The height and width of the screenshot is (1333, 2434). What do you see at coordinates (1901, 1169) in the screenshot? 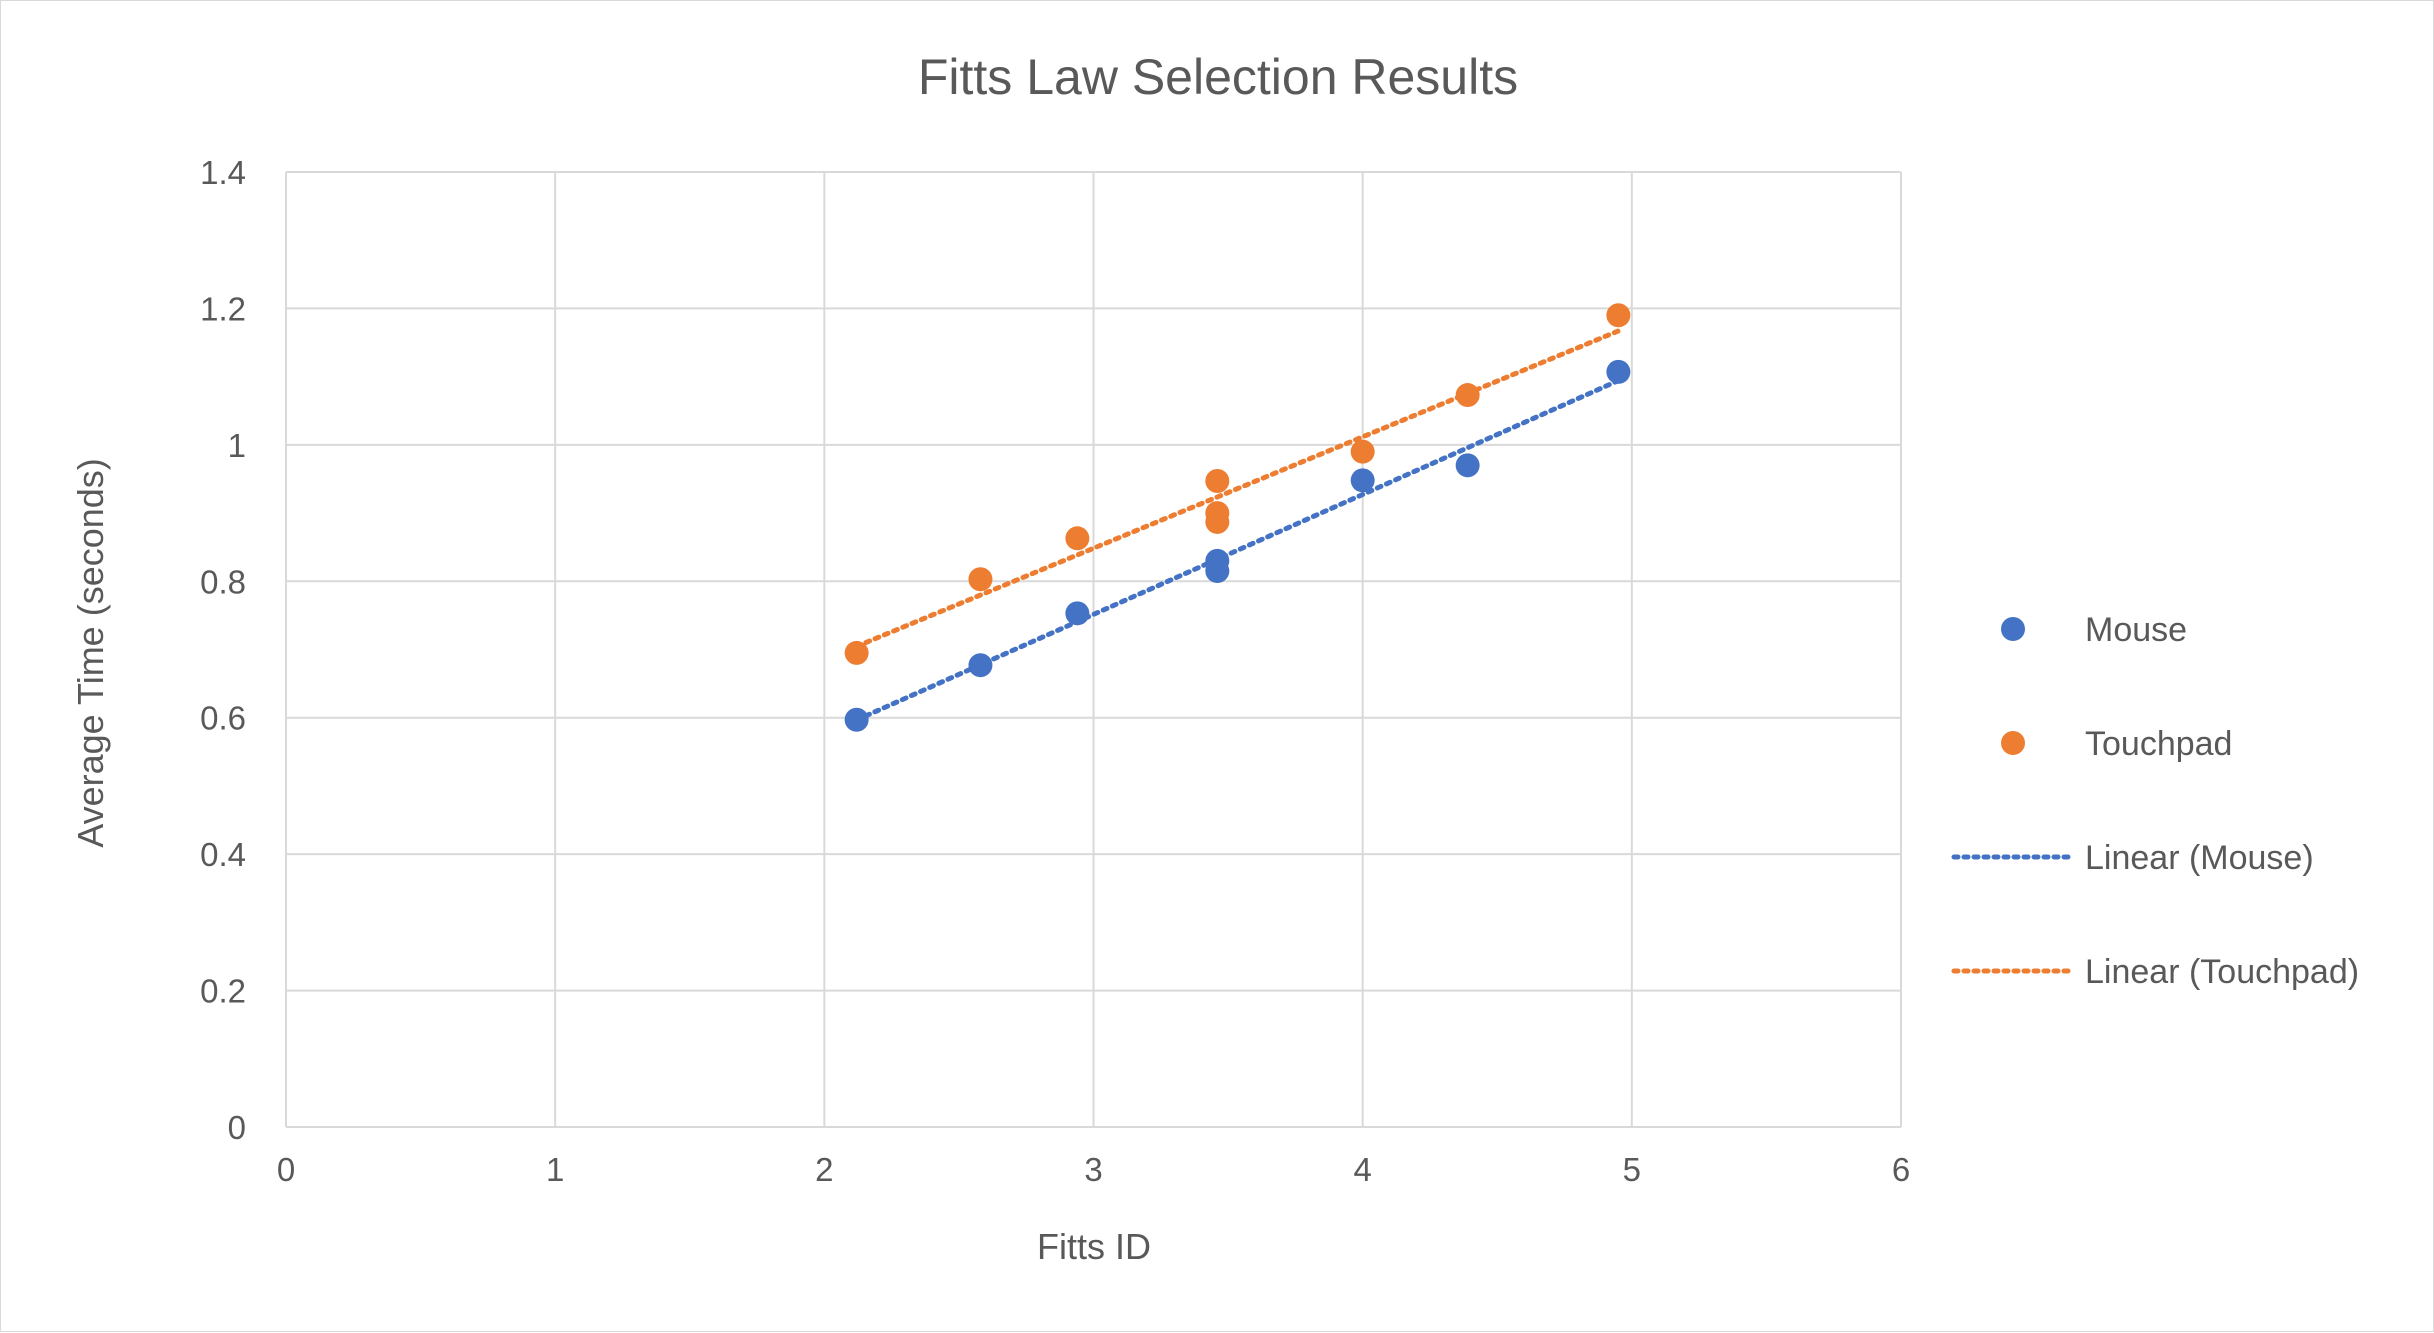
I see `x-tick-label: 6` at bounding box center [1901, 1169].